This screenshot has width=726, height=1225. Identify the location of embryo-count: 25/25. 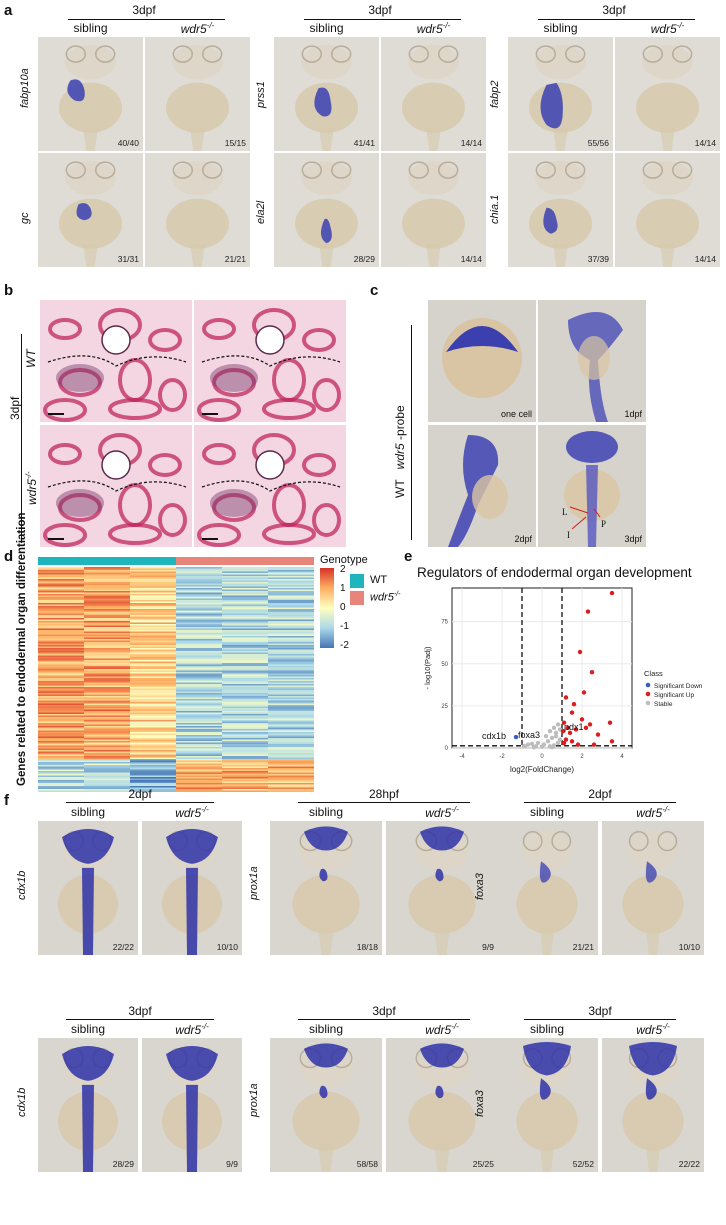
(483, 1164).